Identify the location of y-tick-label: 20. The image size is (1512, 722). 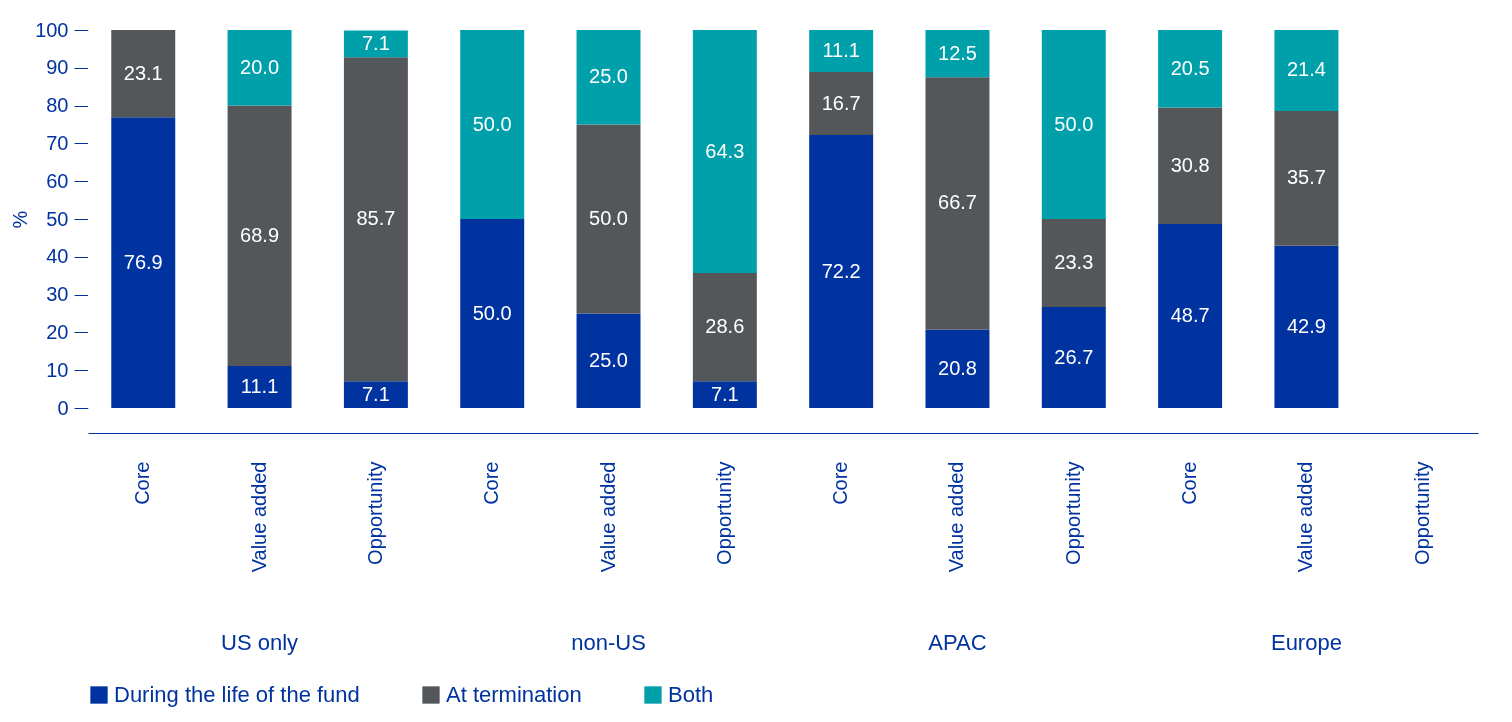
(57, 331).